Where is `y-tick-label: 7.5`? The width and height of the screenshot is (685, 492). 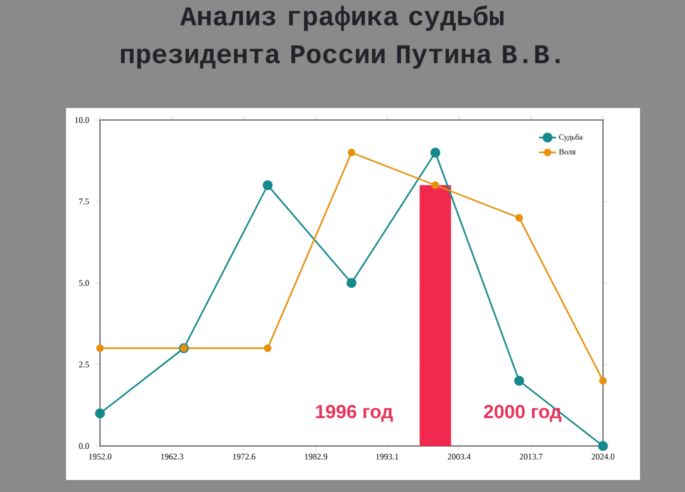 y-tick-label: 7.5 is located at coordinates (84, 201).